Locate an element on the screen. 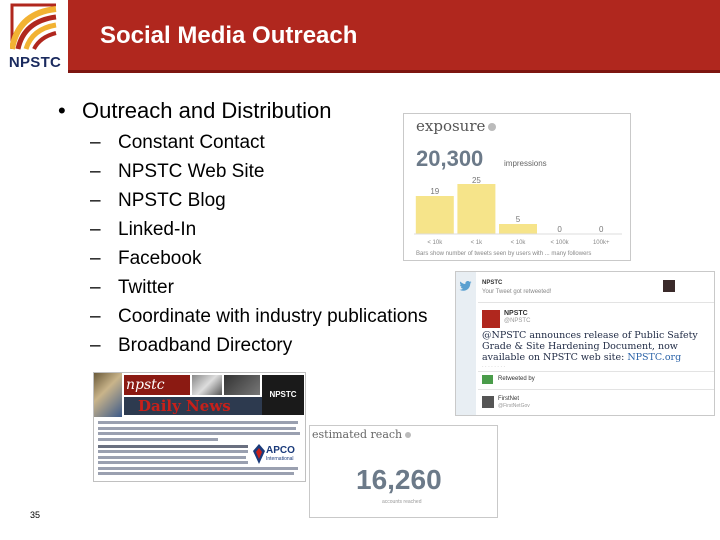 The image size is (720, 540). list-item: – NPSTC Blog is located at coordinates (258, 200).